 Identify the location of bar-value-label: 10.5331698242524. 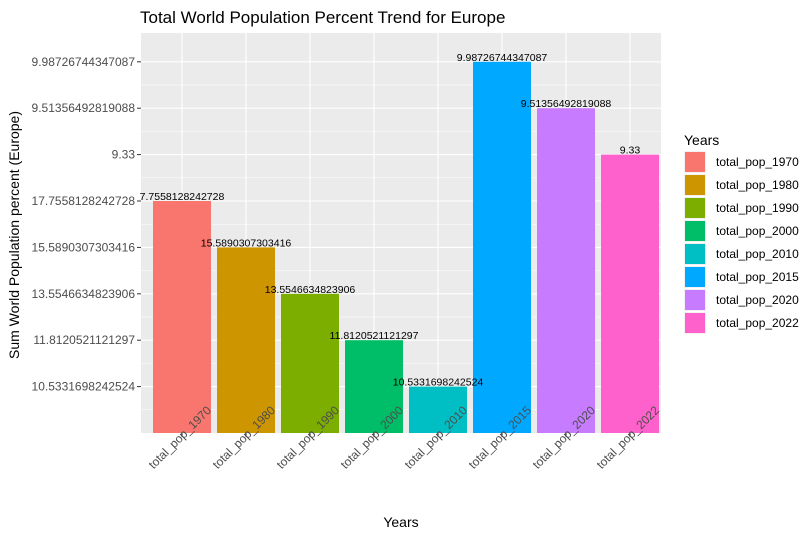
(438, 383).